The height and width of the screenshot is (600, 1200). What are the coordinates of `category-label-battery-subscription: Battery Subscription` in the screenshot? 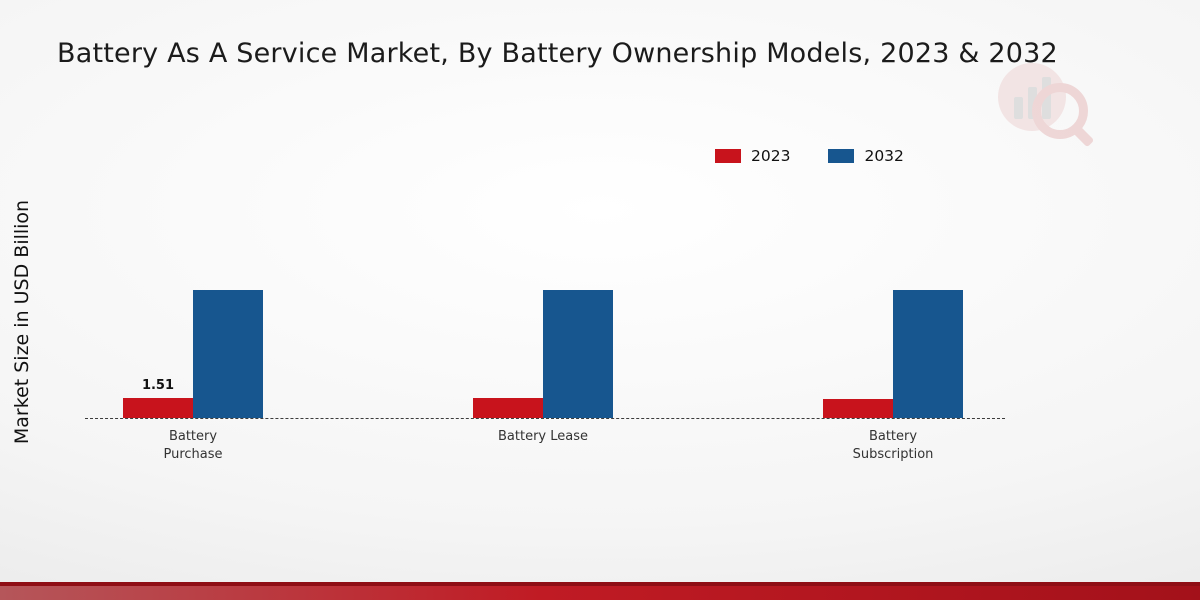 It's located at (893, 446).